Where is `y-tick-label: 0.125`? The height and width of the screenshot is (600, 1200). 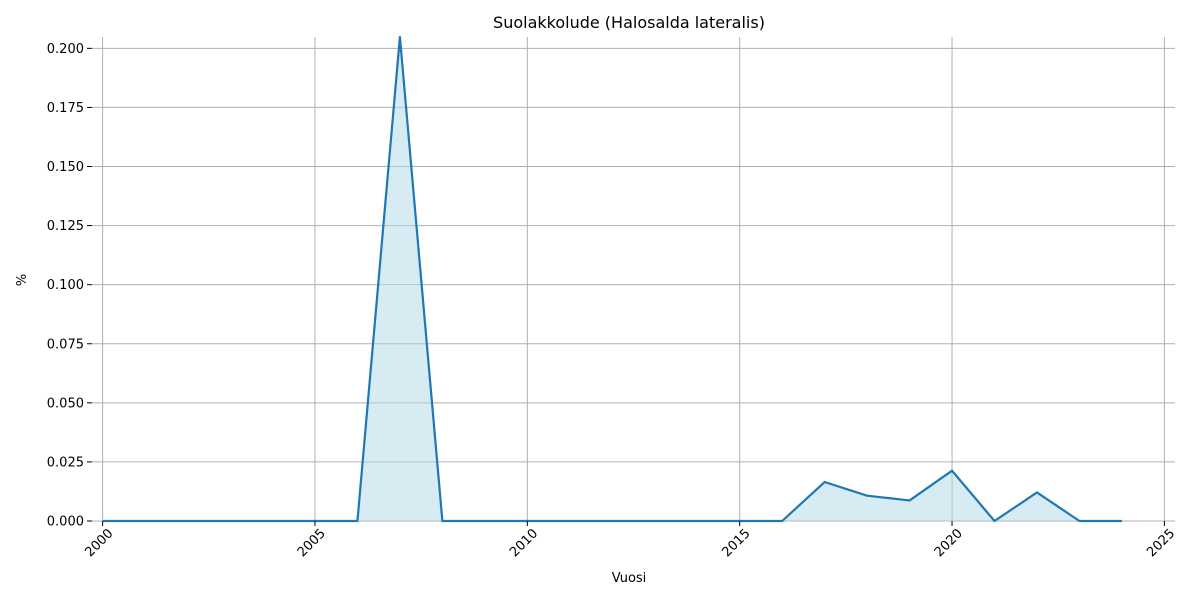
y-tick-label: 0.125 is located at coordinates (65, 226).